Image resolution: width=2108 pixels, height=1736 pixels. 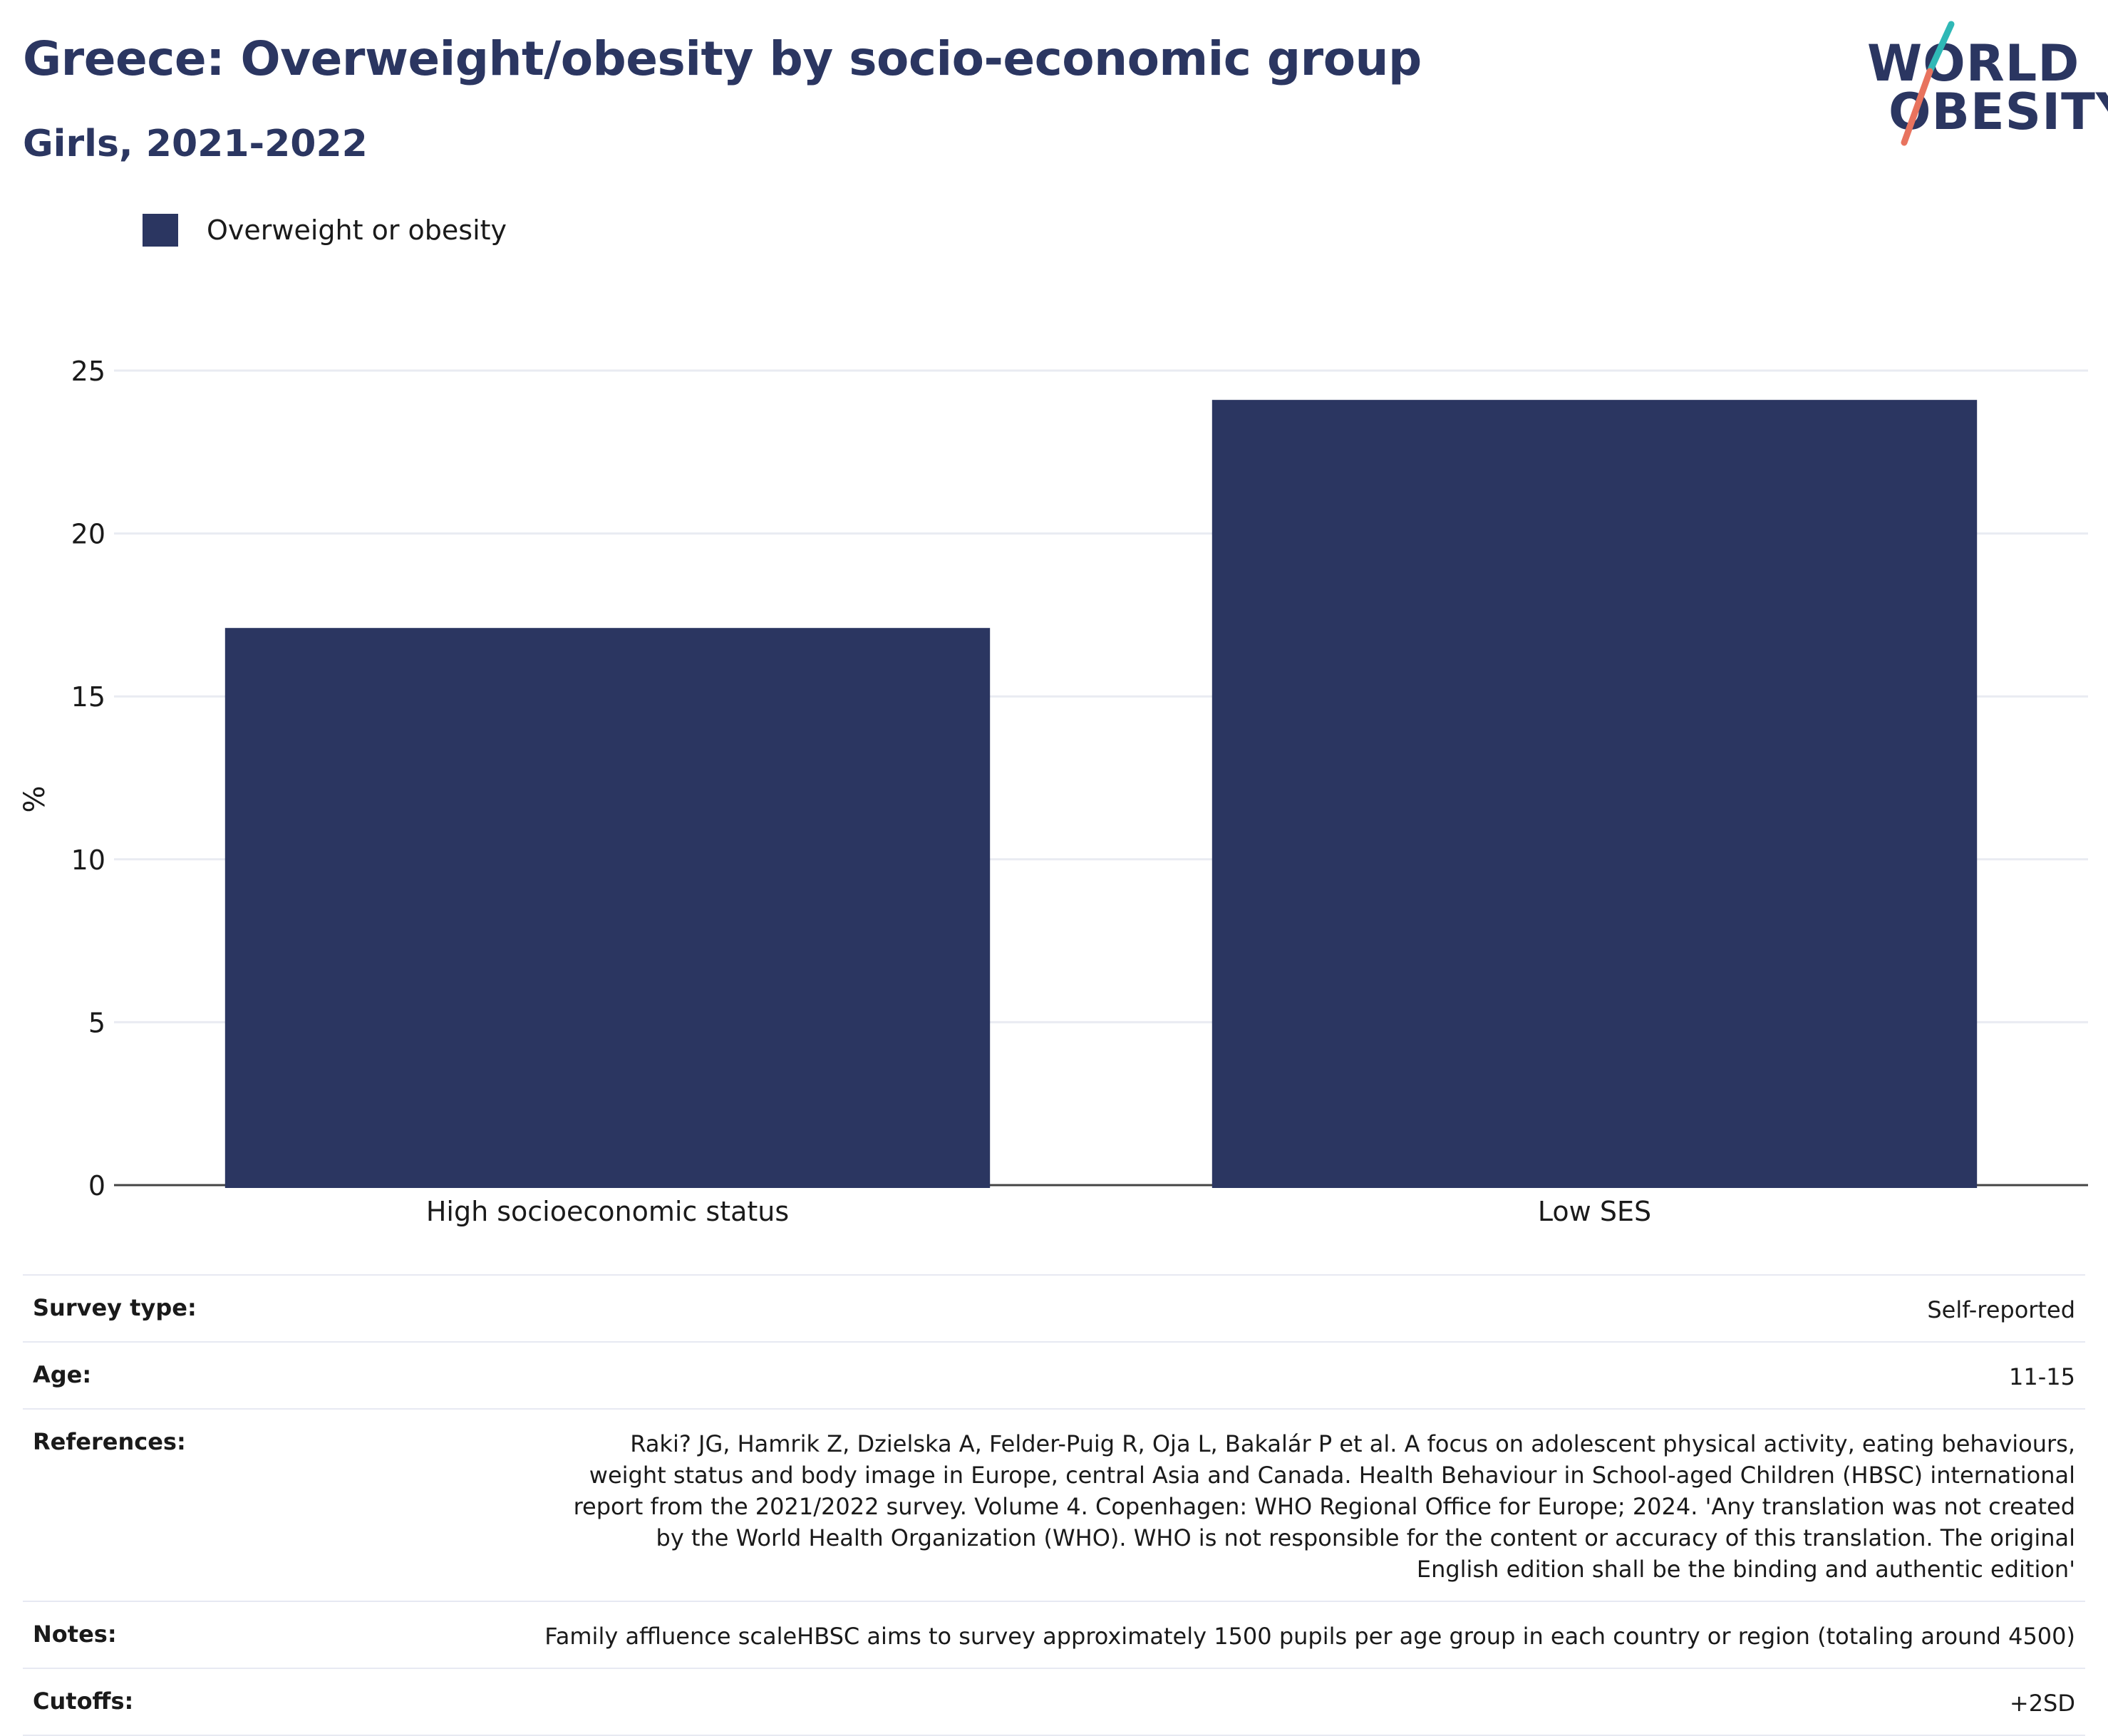 I want to click on chart-legend: Overweight or obesity, so click(x=325, y=230).